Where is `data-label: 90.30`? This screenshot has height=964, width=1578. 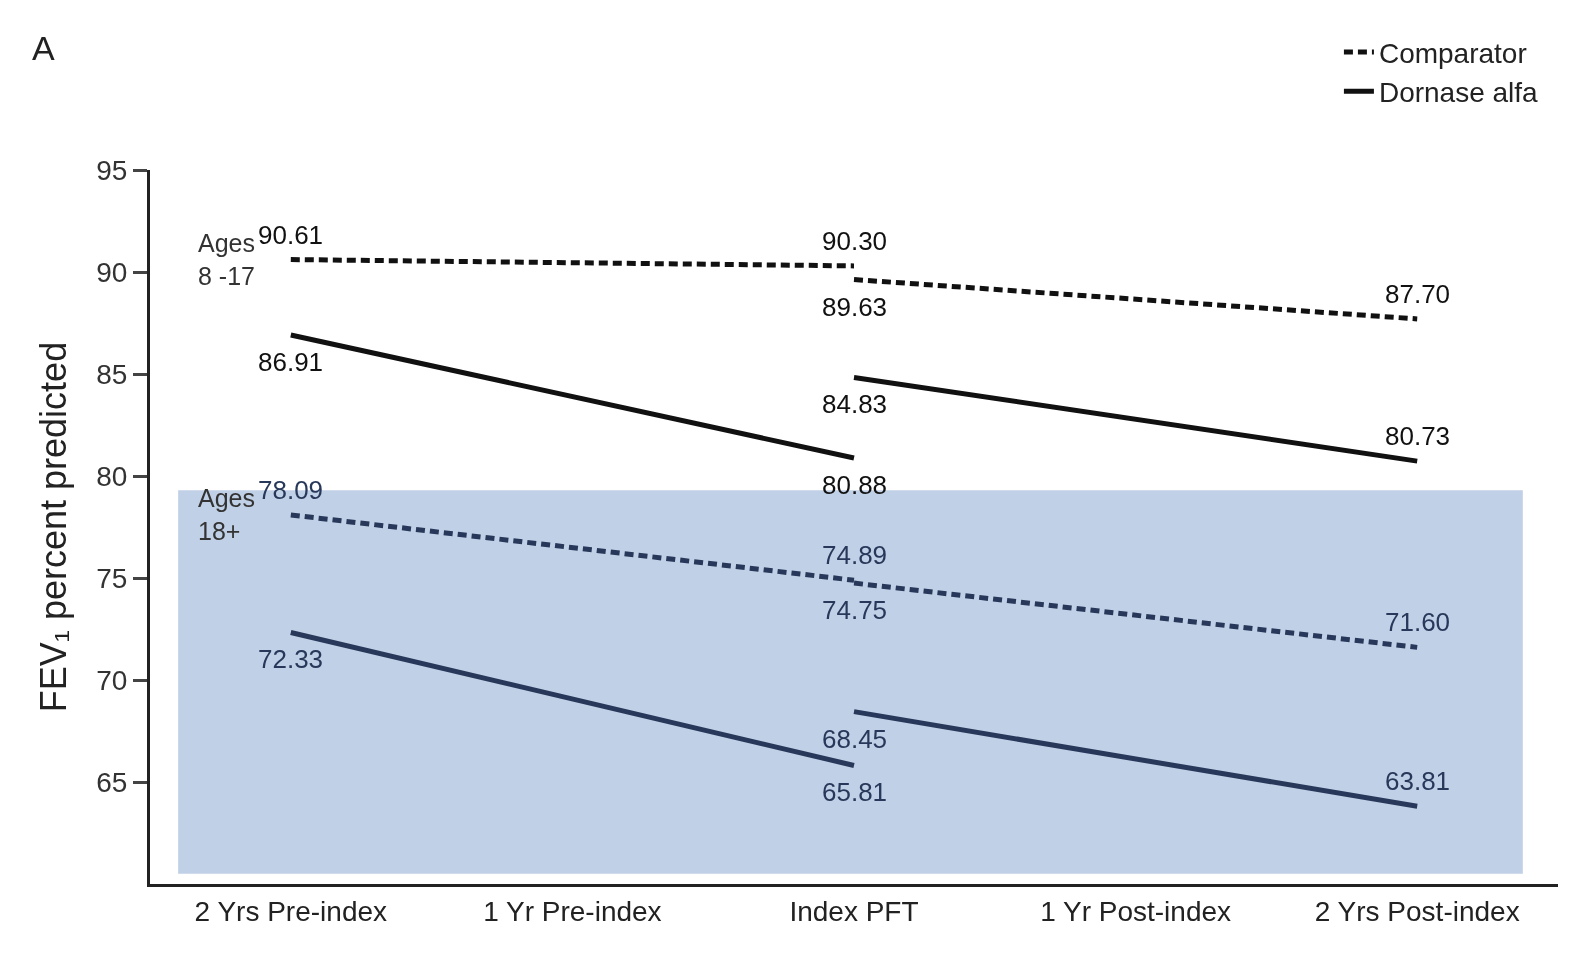 data-label: 90.30 is located at coordinates (855, 241).